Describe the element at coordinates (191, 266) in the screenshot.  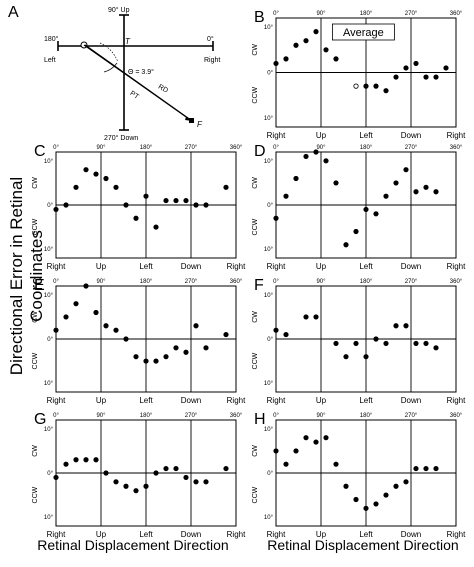
I see `panel-c-bottom-tick-label: Down` at that location.